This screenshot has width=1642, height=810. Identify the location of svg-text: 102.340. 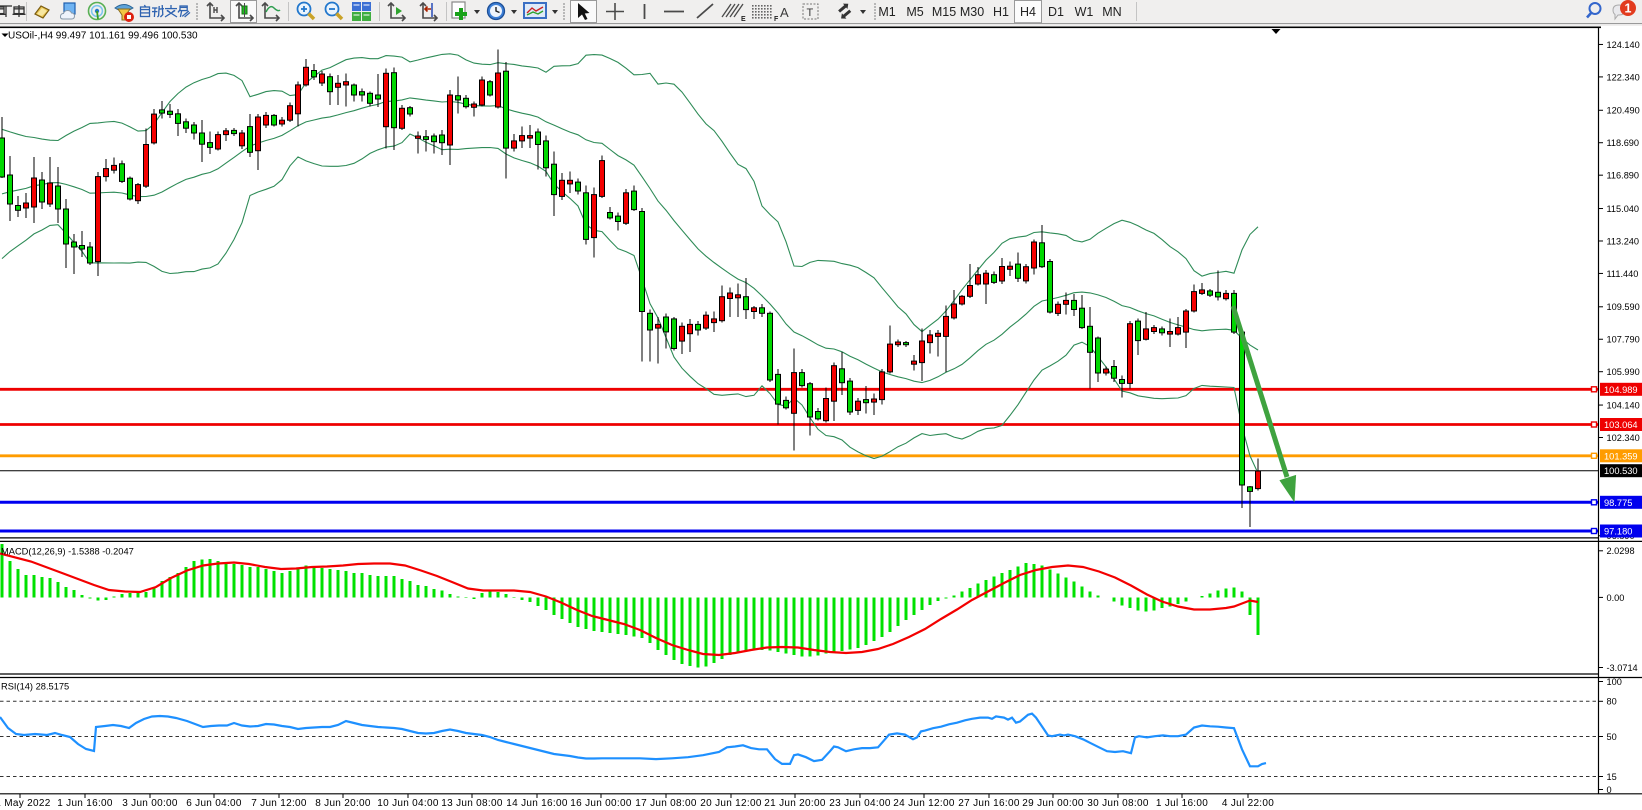
(1623, 438).